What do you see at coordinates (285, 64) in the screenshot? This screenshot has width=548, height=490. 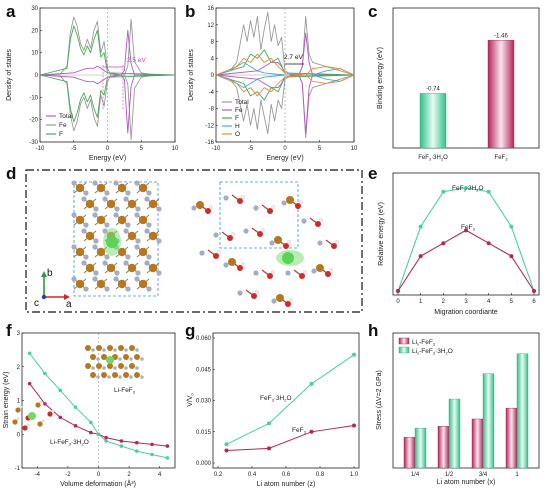 I see `dos-line-o-up` at bounding box center [285, 64].